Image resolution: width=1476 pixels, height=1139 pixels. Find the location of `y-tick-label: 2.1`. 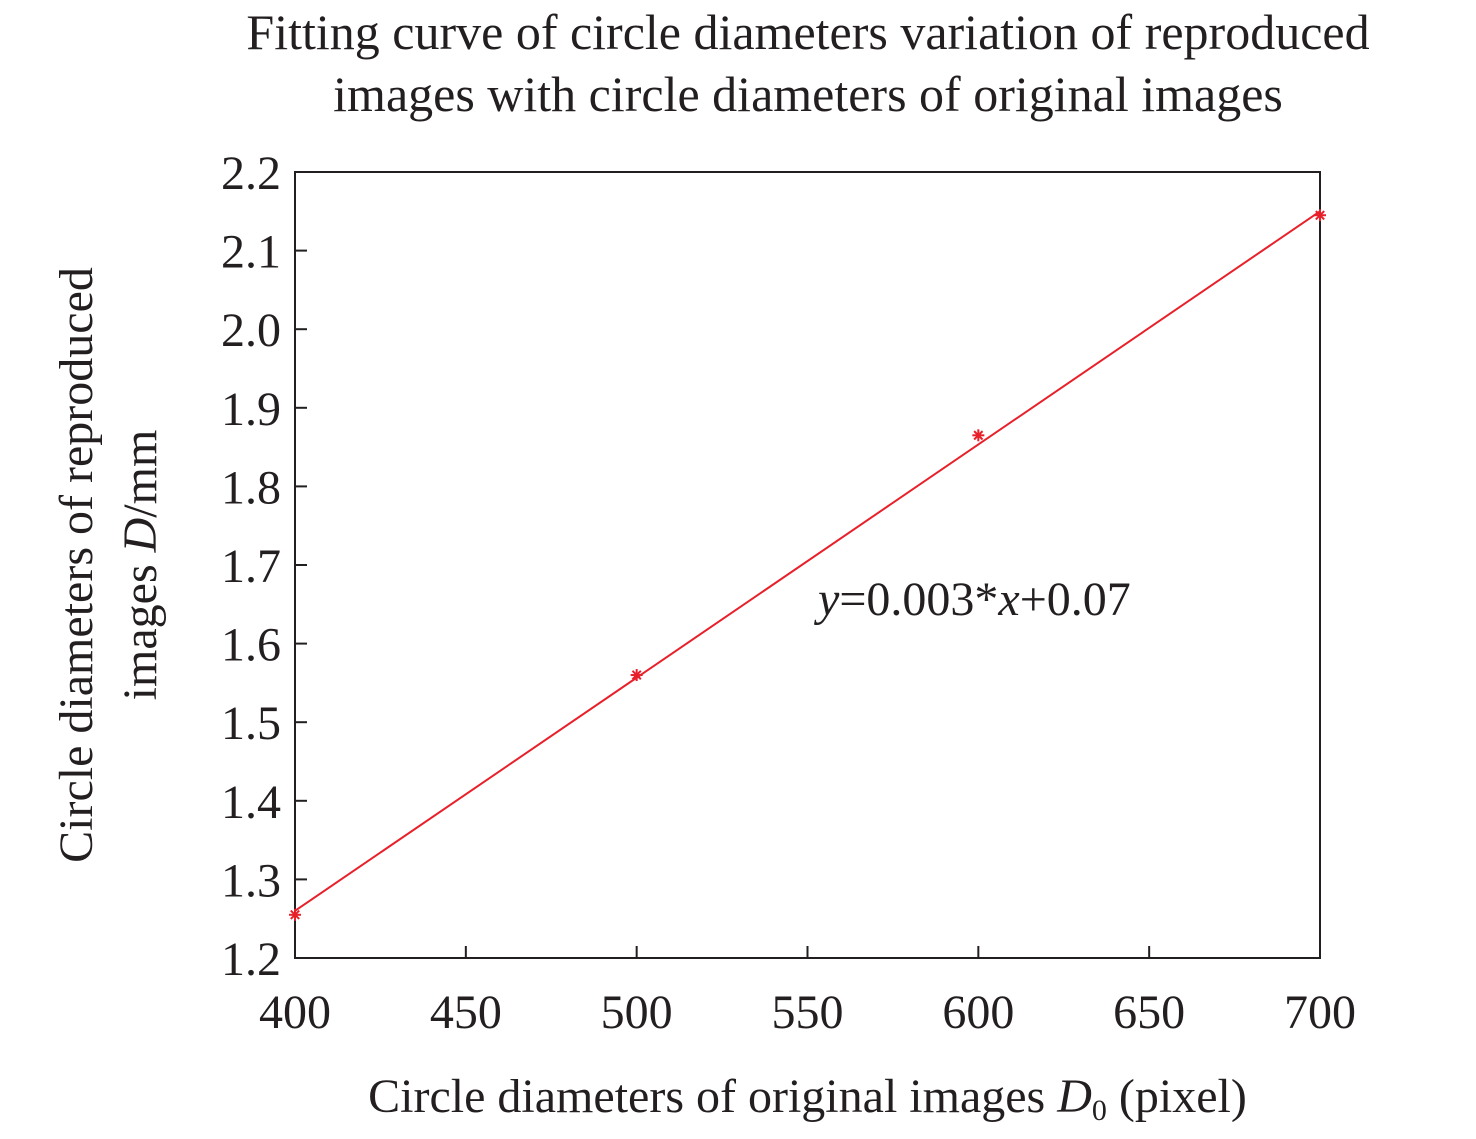

y-tick-label: 2.1 is located at coordinates (251, 252).